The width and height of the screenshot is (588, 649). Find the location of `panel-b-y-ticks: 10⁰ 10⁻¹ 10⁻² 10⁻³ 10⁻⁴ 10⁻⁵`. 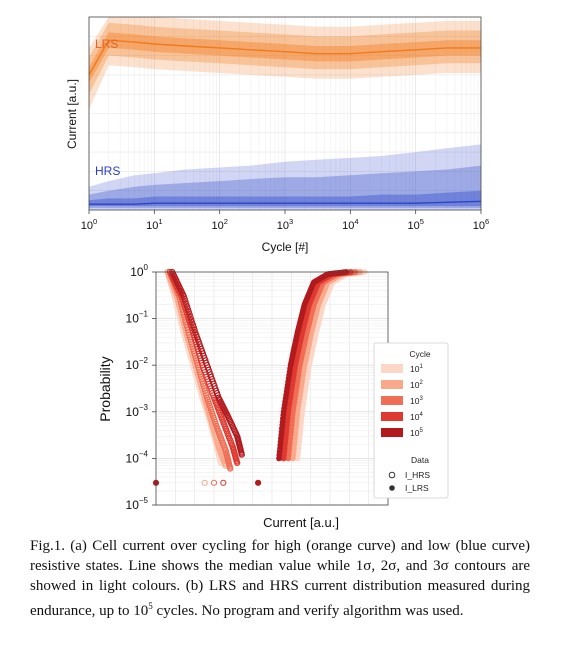

panel-b-y-ticks: 10⁰ 10⁻¹ 10⁻² 10⁻³ 10⁻⁴ 10⁻⁵ is located at coordinates (141, 387).